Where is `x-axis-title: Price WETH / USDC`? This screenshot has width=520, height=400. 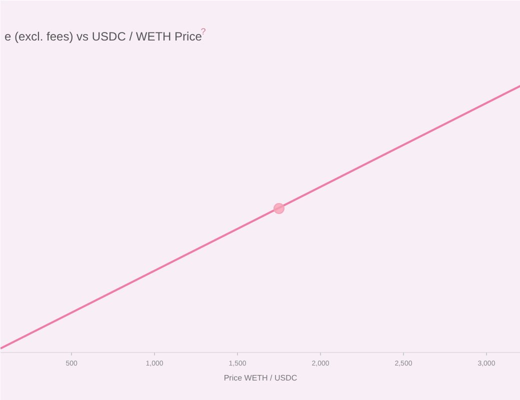
x-axis-title: Price WETH / USDC is located at coordinates (261, 378).